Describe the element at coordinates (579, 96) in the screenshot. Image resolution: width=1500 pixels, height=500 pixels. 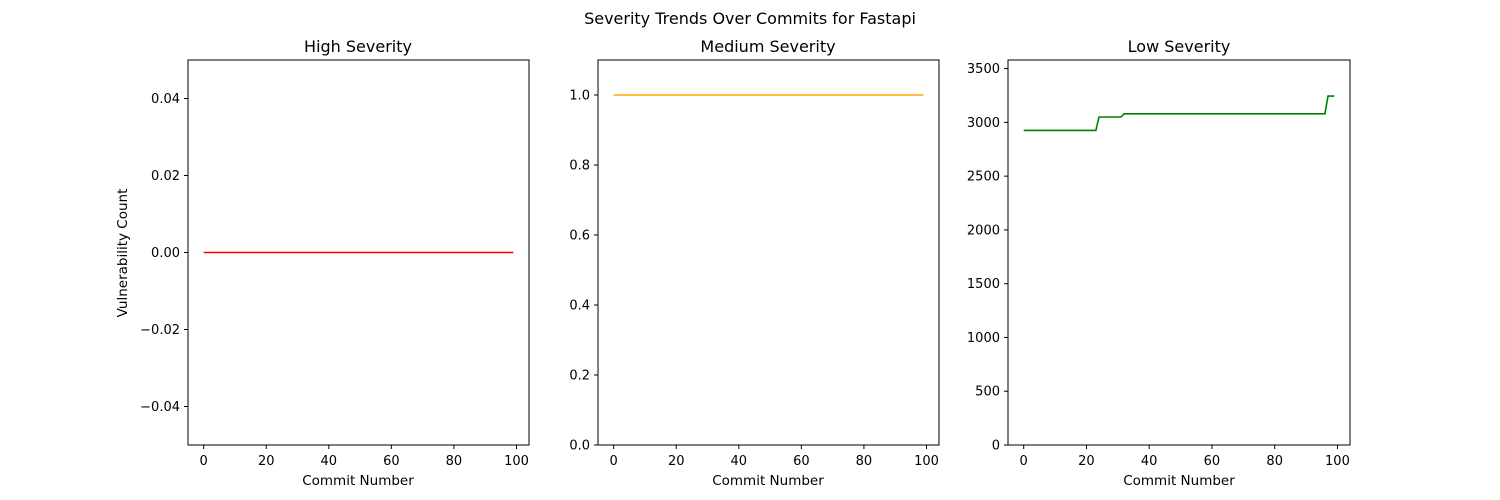
I see `y-tick-label-medium-5: 1.0` at that location.